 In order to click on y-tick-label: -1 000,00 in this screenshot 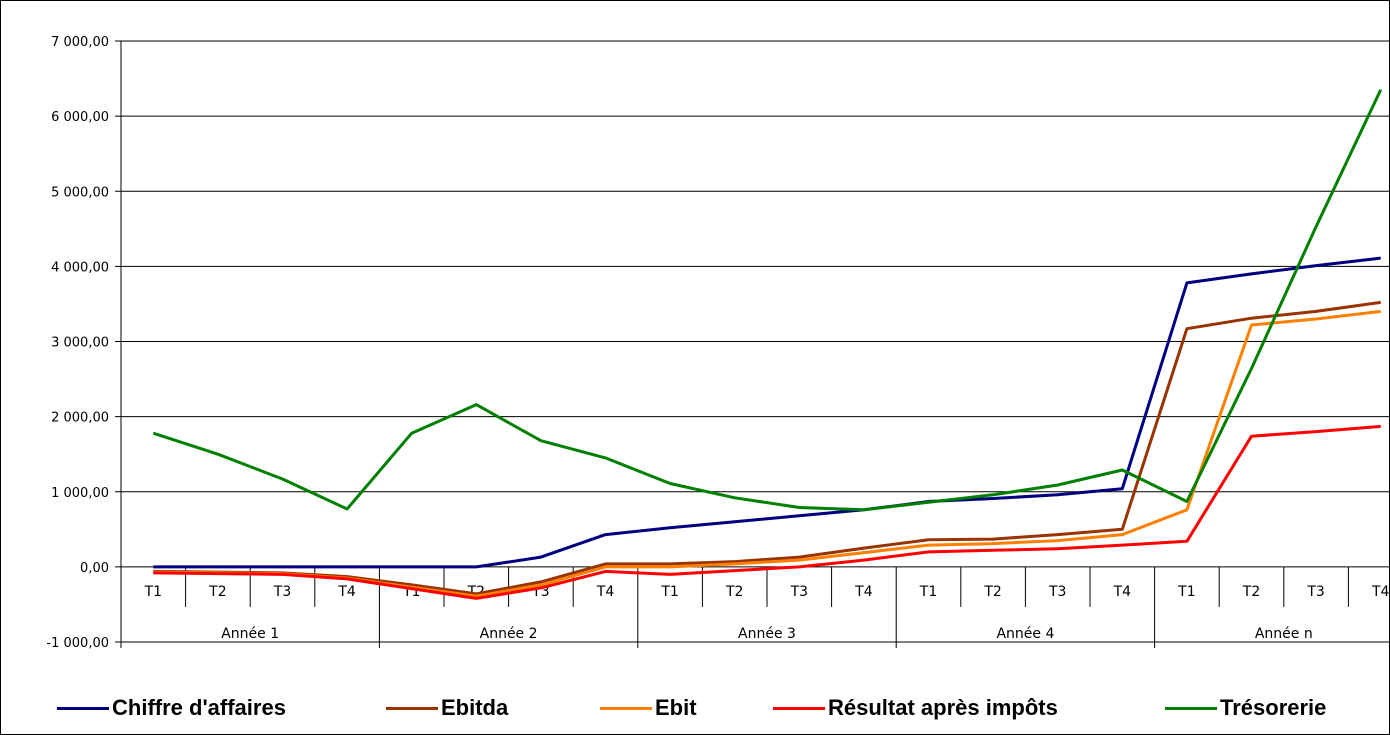, I will do `click(77, 643)`.